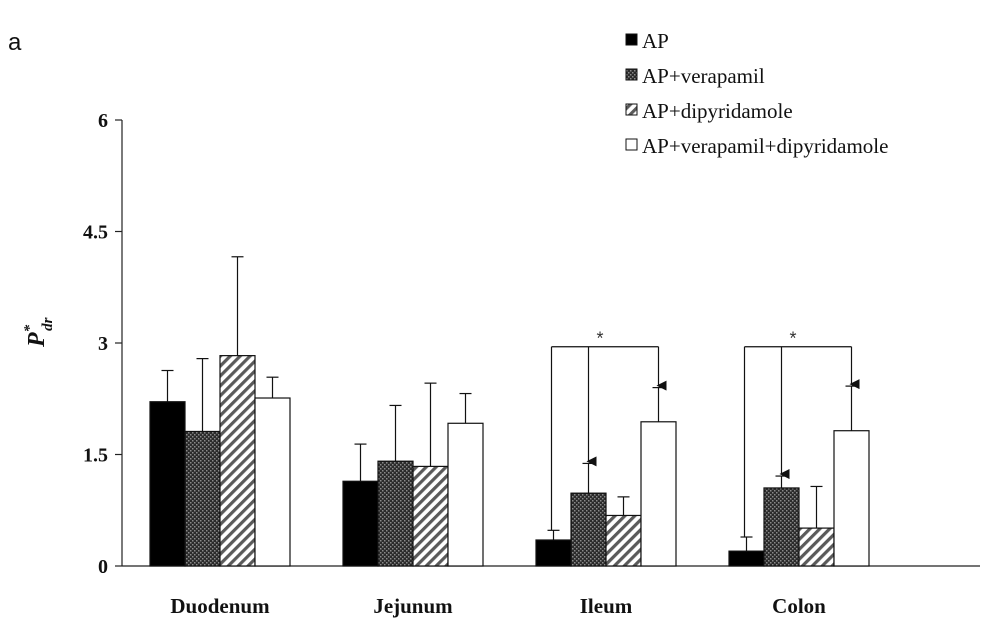 The width and height of the screenshot is (992, 630). I want to click on legend-label: AP+dipyridamole, so click(717, 111).